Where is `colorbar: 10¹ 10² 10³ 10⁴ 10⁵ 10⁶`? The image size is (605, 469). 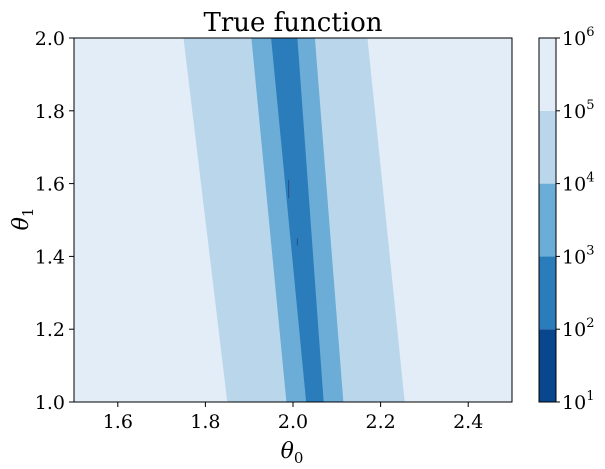
colorbar: 10¹ 10² 10³ 10⁴ 10⁵ 10⁶ is located at coordinates (566, 219).